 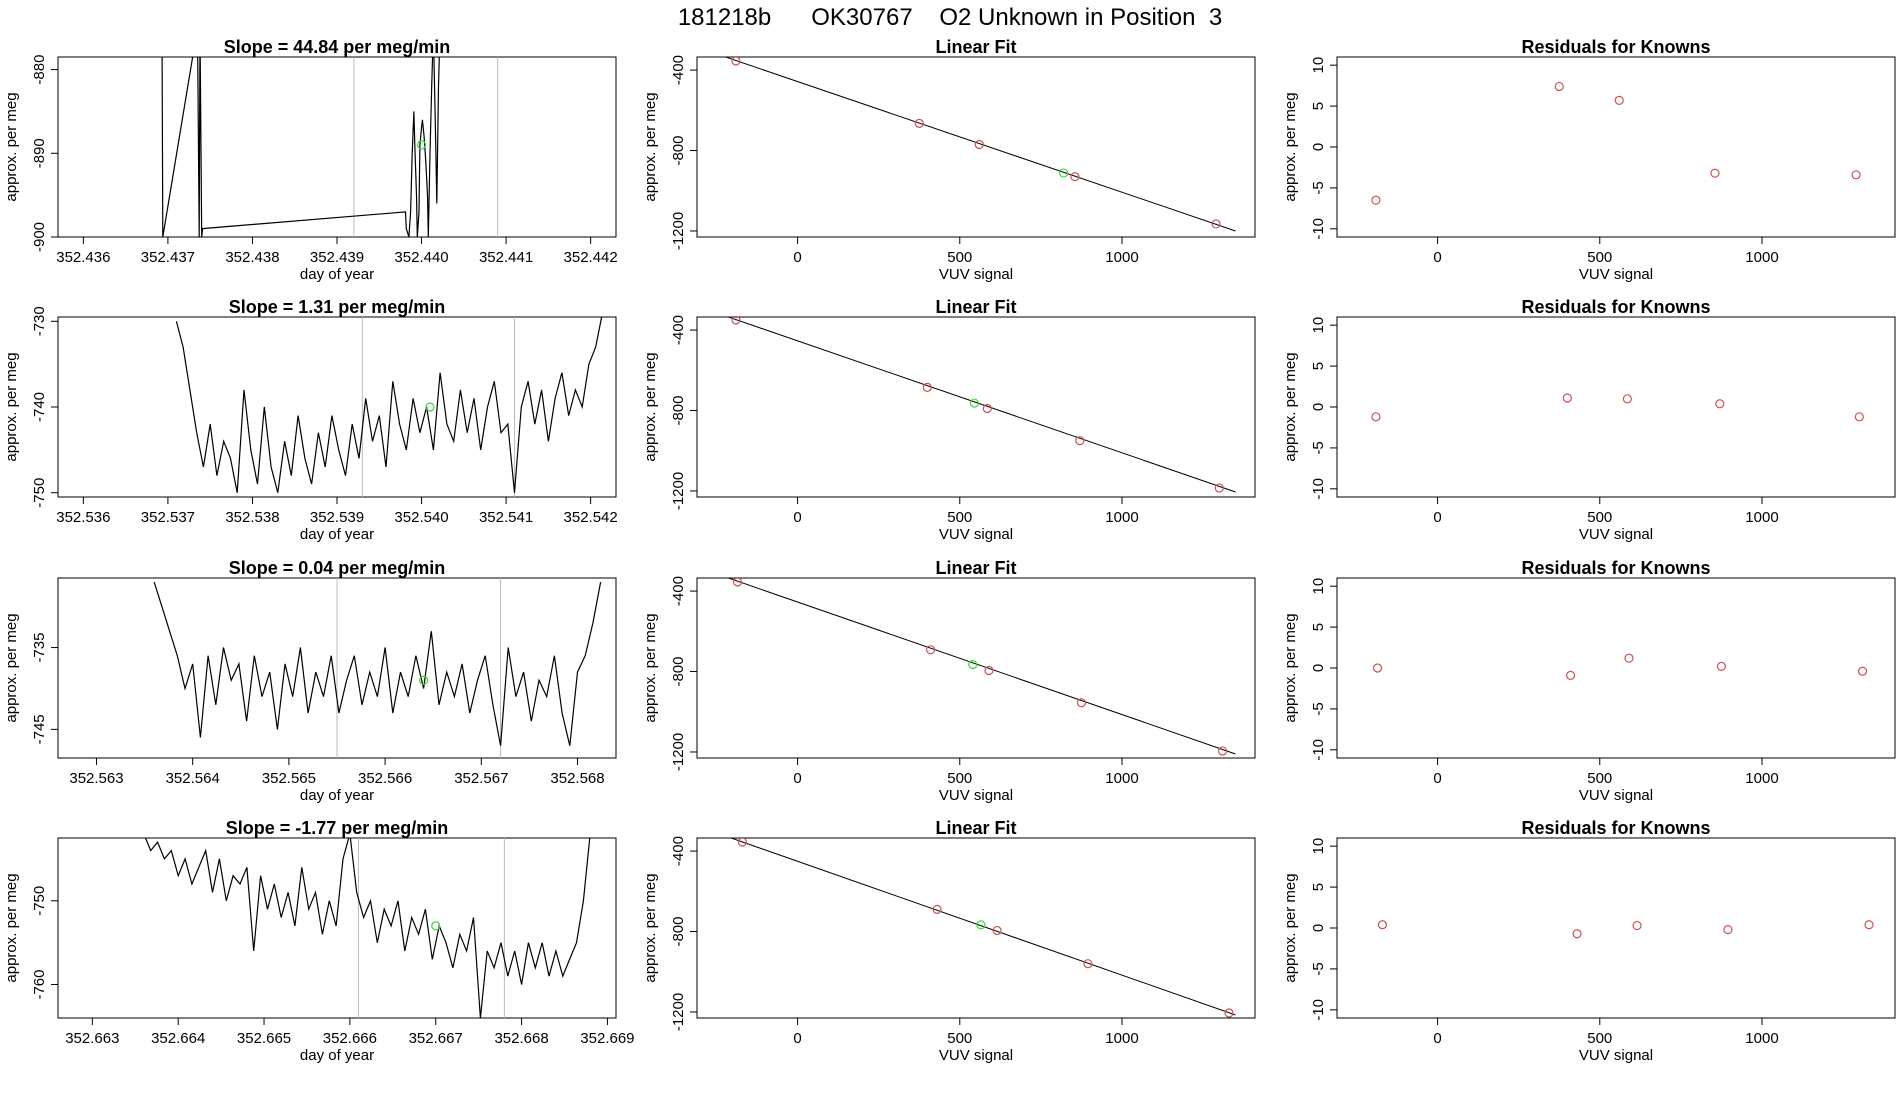 I want to click on y-tick-label: -760, so click(x=39, y=984).